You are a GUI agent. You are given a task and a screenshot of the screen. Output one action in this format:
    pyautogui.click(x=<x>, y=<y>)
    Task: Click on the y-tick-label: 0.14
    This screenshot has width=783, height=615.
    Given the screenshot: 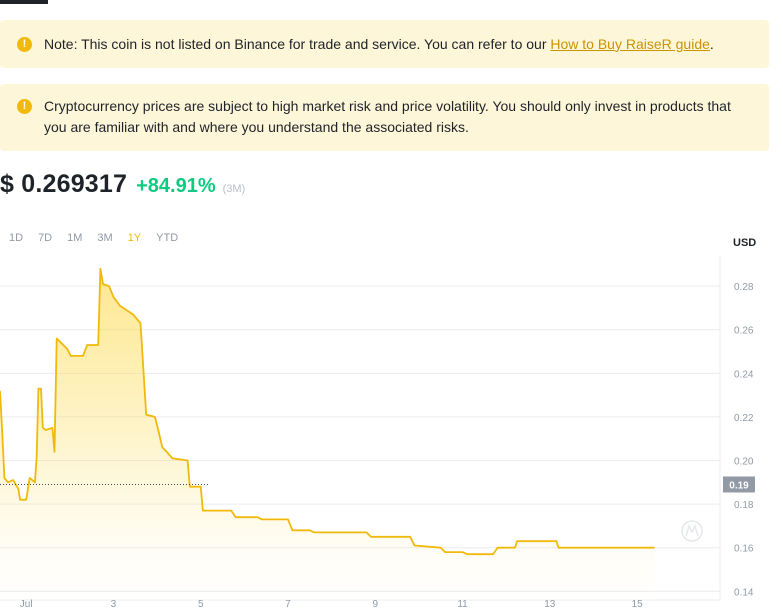 What is the action you would take?
    pyautogui.click(x=744, y=592)
    